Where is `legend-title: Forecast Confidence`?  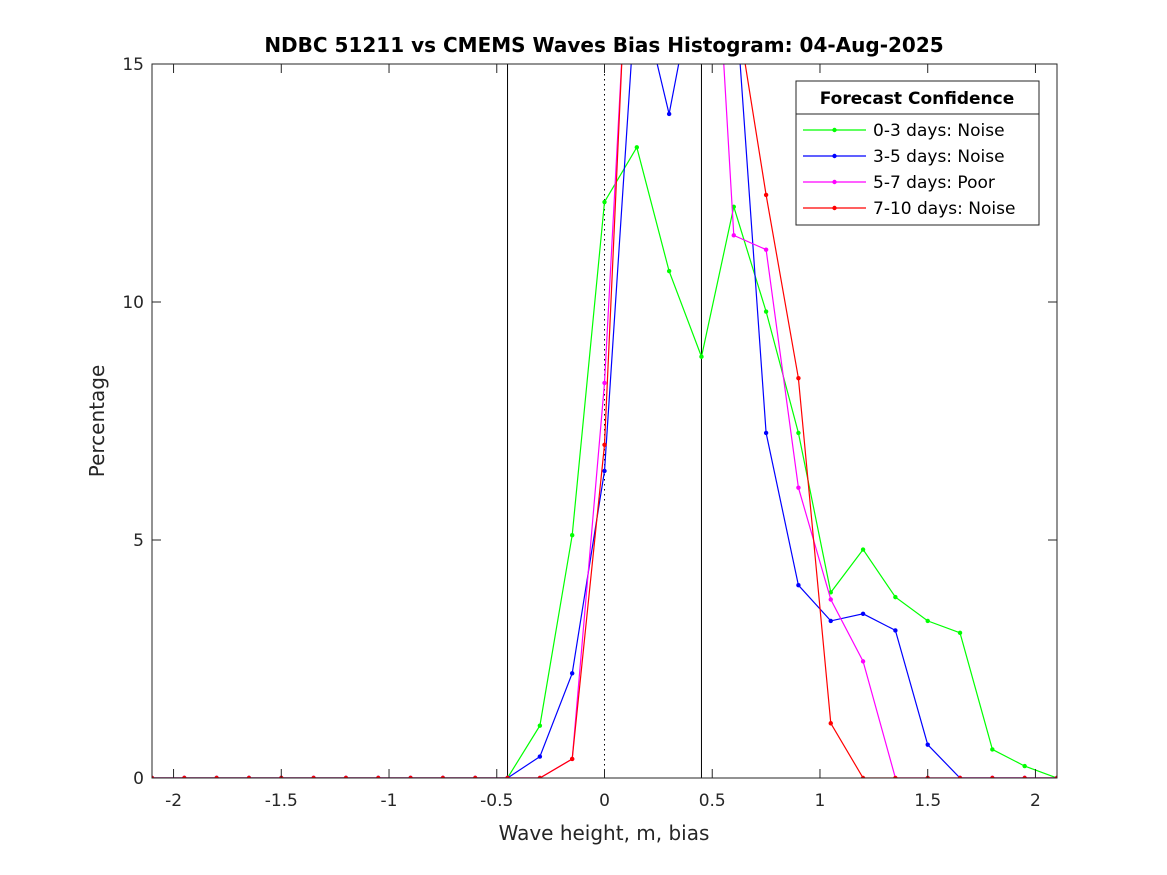
legend-title: Forecast Confidence is located at coordinates (917, 99).